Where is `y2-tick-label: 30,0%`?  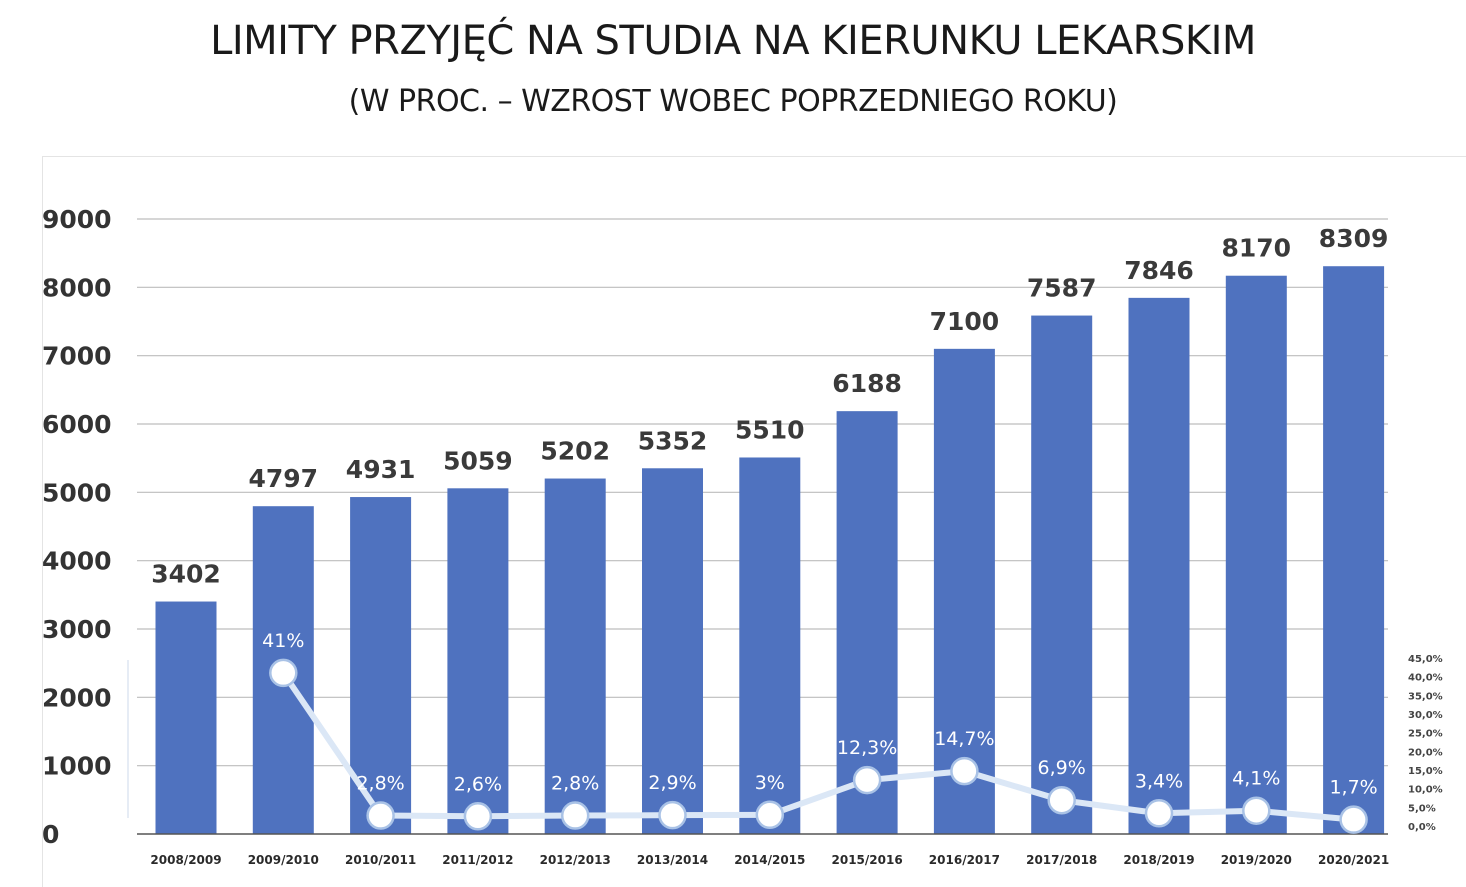
y2-tick-label: 30,0% is located at coordinates (1425, 715).